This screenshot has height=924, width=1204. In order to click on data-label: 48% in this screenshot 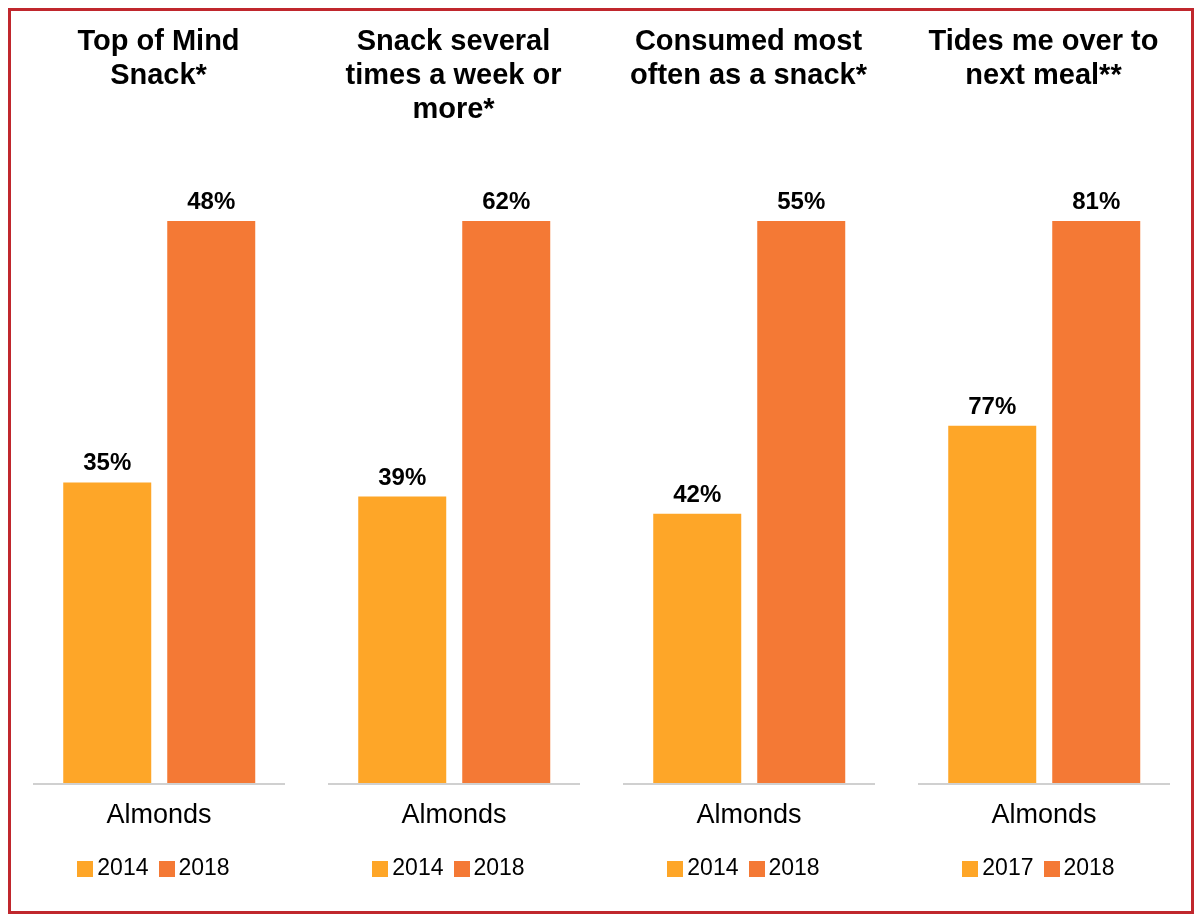, I will do `click(210, 200)`.